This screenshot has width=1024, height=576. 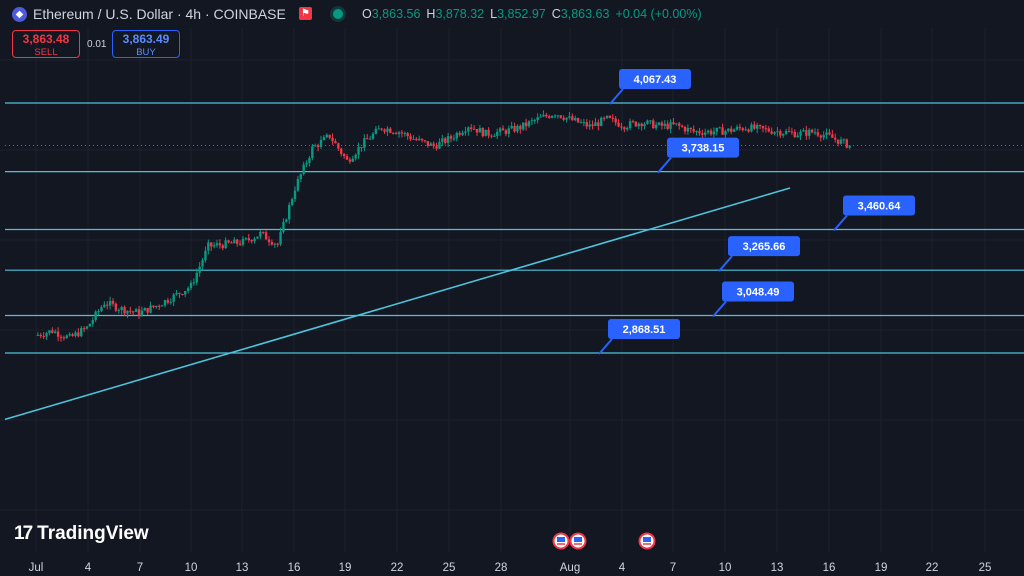 I want to click on ohlc-value: 3,863.56, so click(x=396, y=14).